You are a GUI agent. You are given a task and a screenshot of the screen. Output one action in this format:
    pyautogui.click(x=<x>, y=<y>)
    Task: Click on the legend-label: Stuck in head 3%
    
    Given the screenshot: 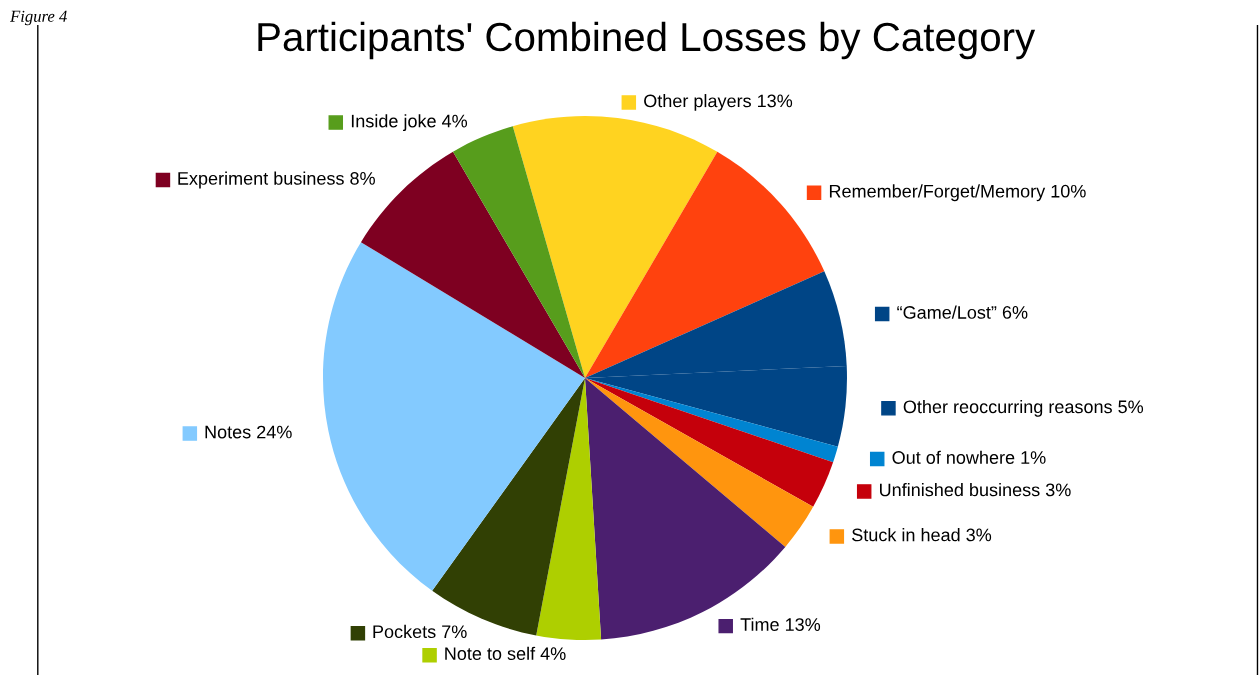 What is the action you would take?
    pyautogui.click(x=922, y=535)
    